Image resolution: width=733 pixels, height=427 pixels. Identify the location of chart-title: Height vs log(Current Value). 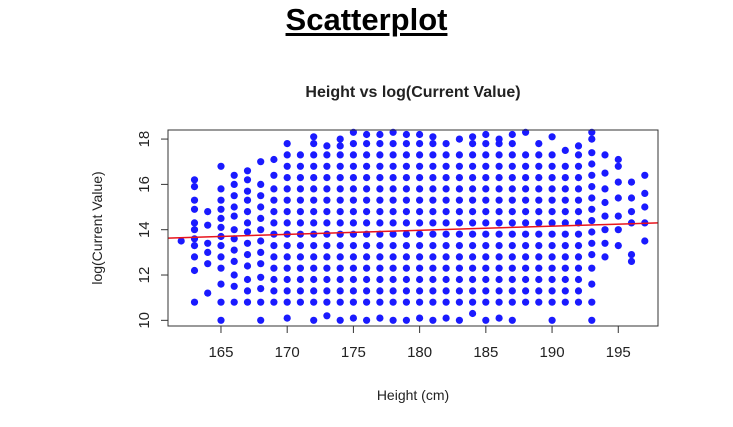
(412, 92).